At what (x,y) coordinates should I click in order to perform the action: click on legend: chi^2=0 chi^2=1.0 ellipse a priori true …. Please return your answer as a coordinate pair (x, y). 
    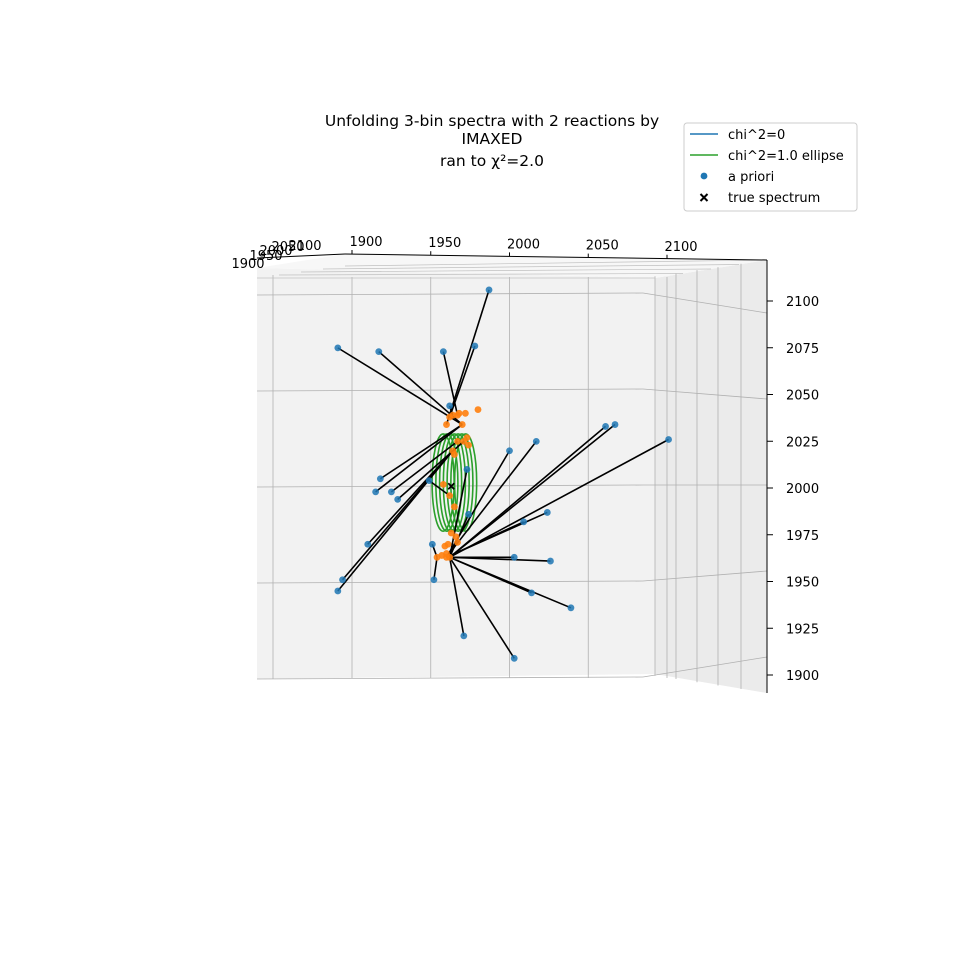
    Looking at the image, I should click on (770, 167).